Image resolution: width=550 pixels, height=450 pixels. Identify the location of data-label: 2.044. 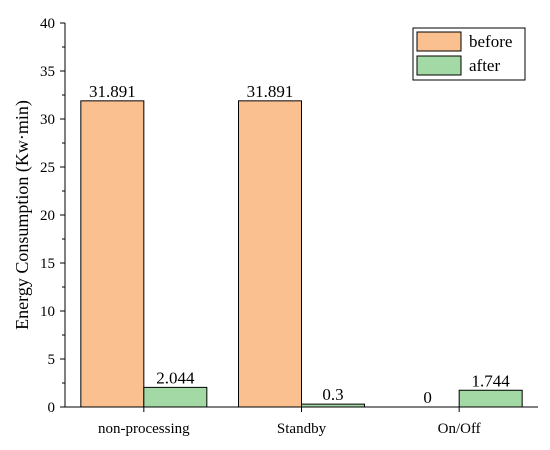
(175, 377).